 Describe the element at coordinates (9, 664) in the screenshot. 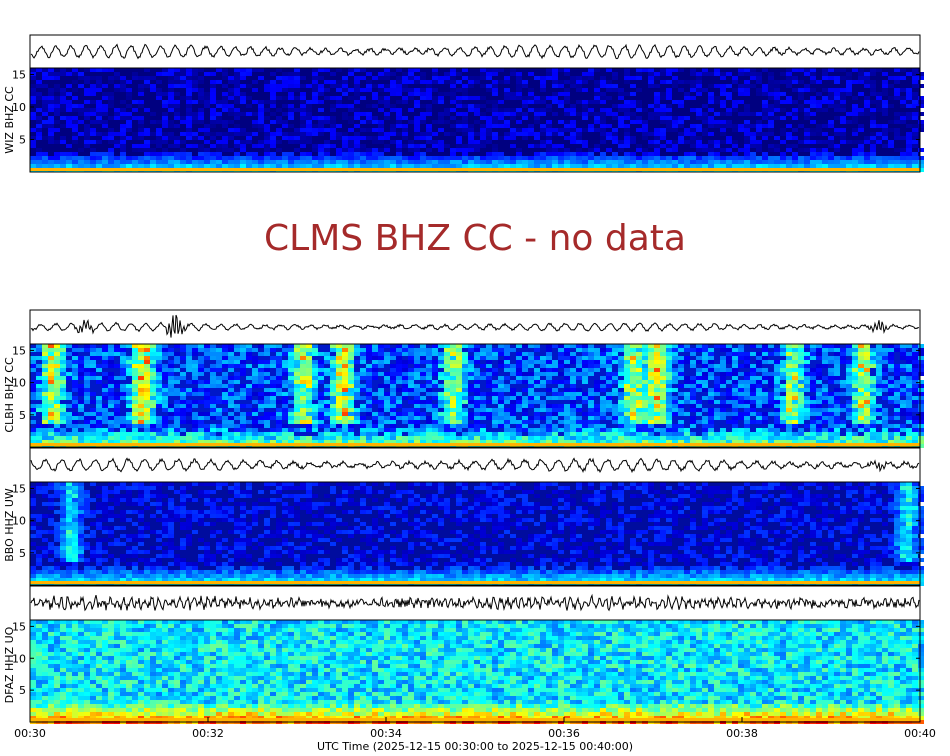

I see `station-label: DFAZ HHZ UO` at that location.